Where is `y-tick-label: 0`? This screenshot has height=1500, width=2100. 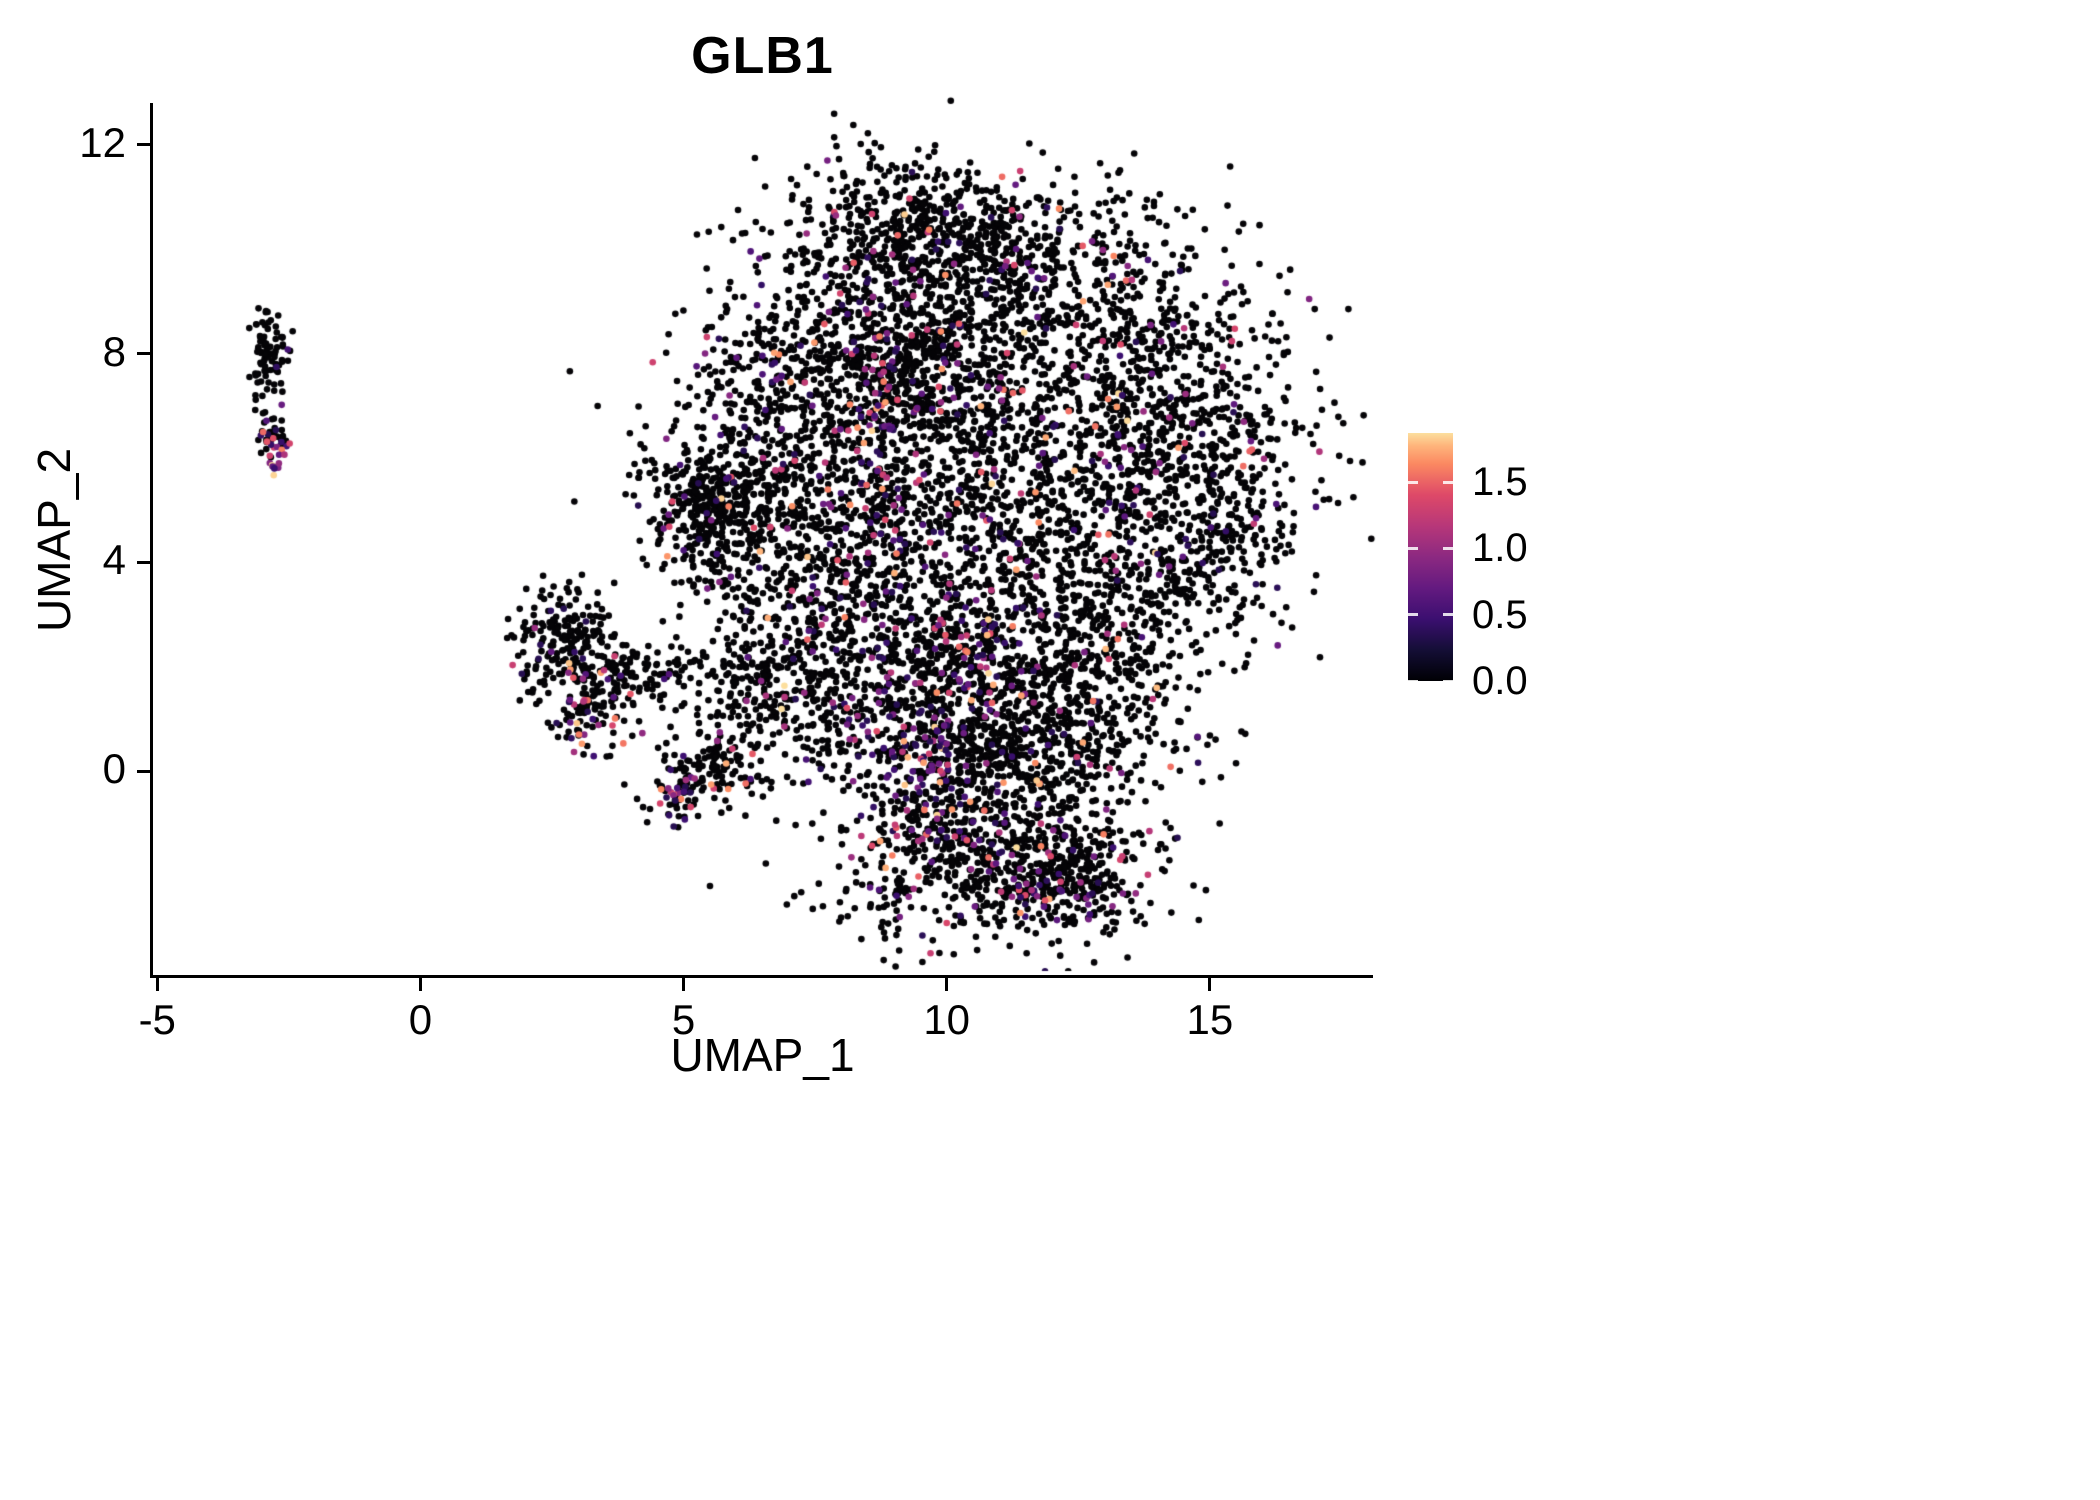
y-tick-label: 0 is located at coordinates (114, 769).